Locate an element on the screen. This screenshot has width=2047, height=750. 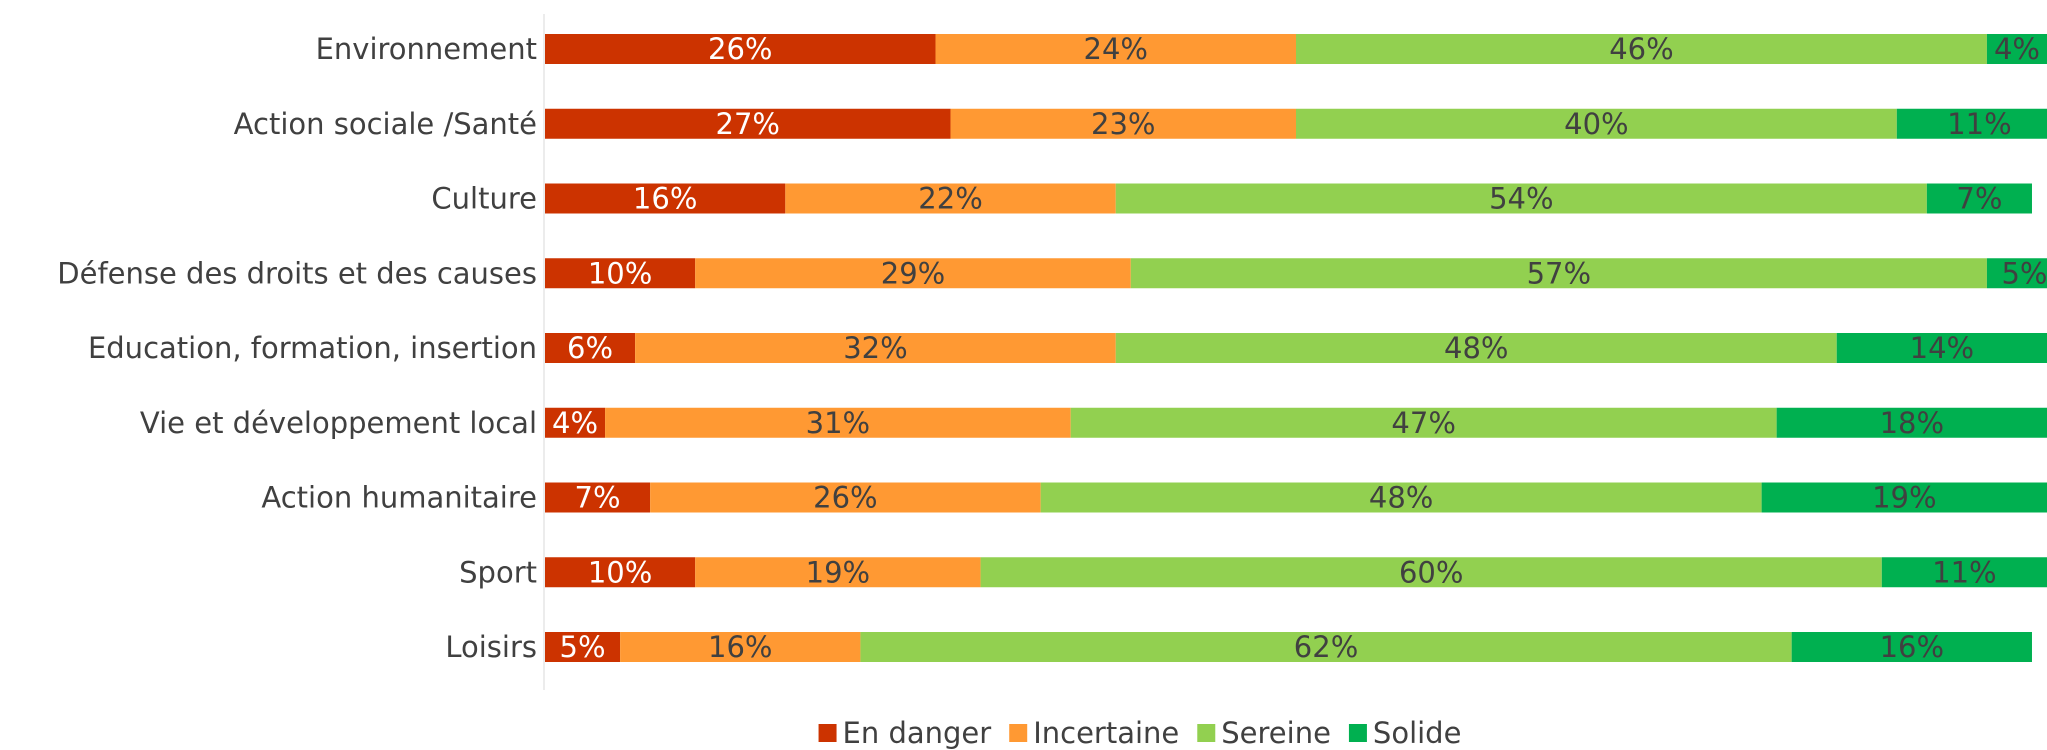
data-label: 57% is located at coordinates (1559, 273).